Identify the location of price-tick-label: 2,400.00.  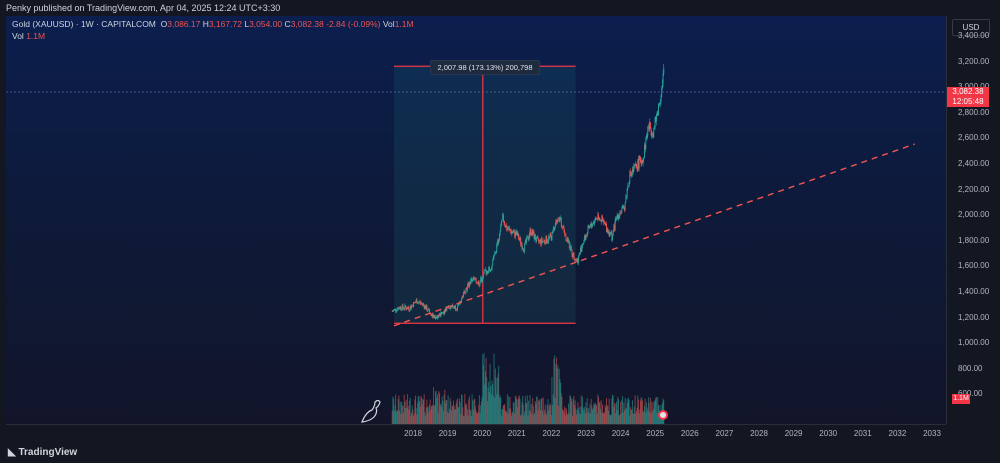
(974, 163).